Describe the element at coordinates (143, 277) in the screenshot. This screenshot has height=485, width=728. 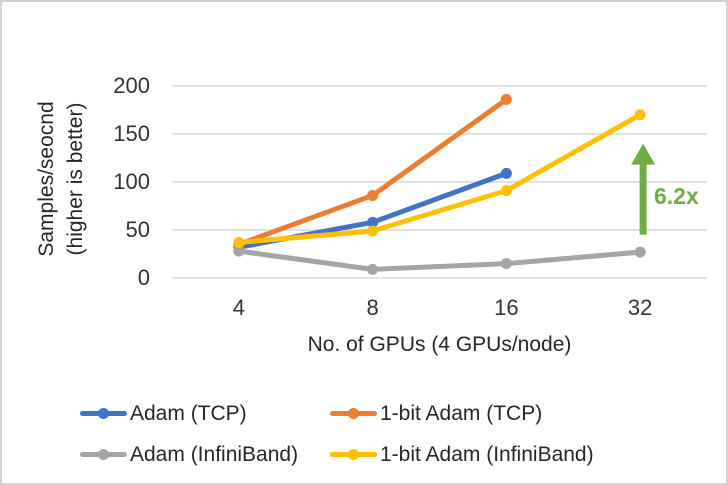
I see `y-tick-label: 0` at that location.